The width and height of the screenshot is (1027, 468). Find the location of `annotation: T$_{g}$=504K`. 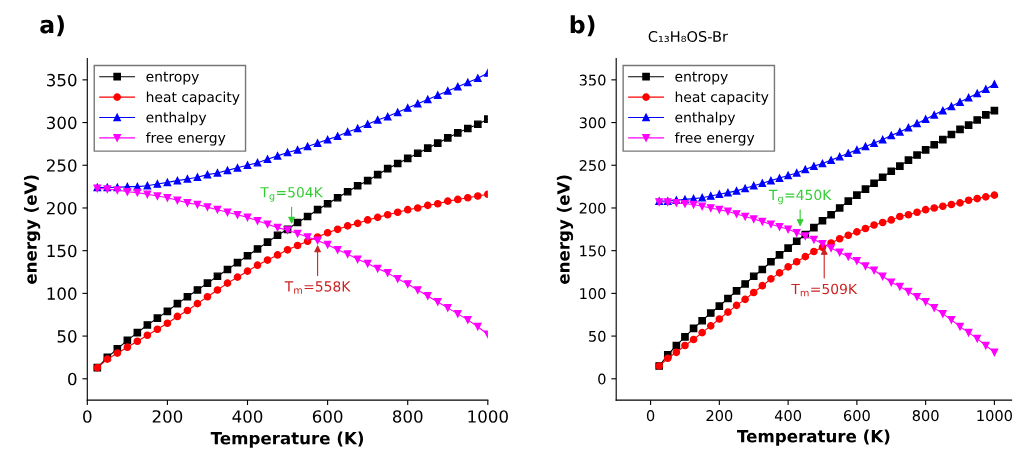

annotation: T$_{g}$=504K is located at coordinates (292, 194).